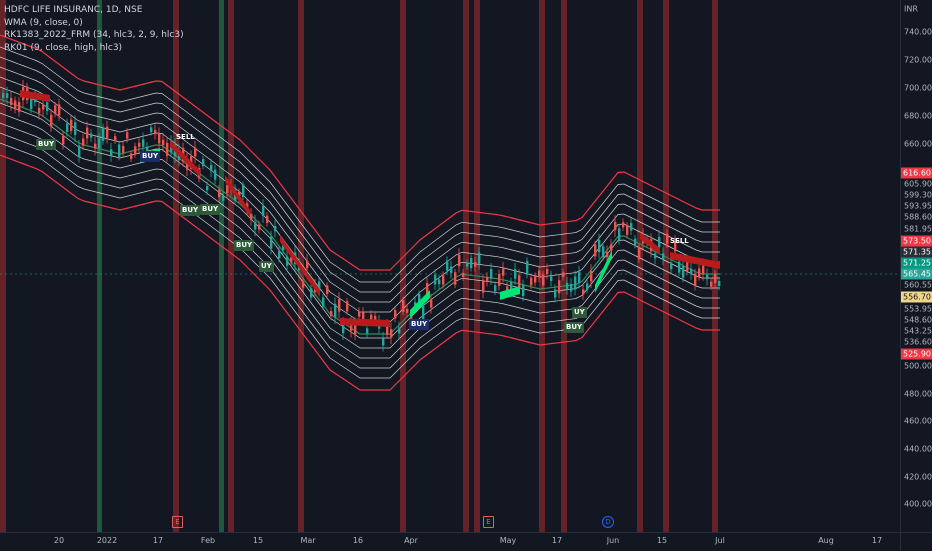  I want to click on time-tick-label: 20, so click(59, 540).